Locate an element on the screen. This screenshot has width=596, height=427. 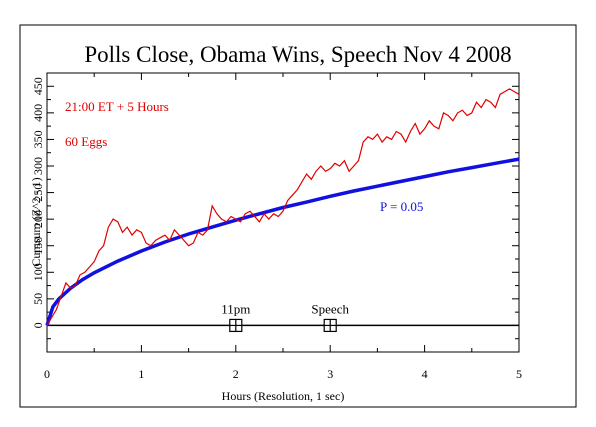
x-tick-label: 4 is located at coordinates (425, 374).